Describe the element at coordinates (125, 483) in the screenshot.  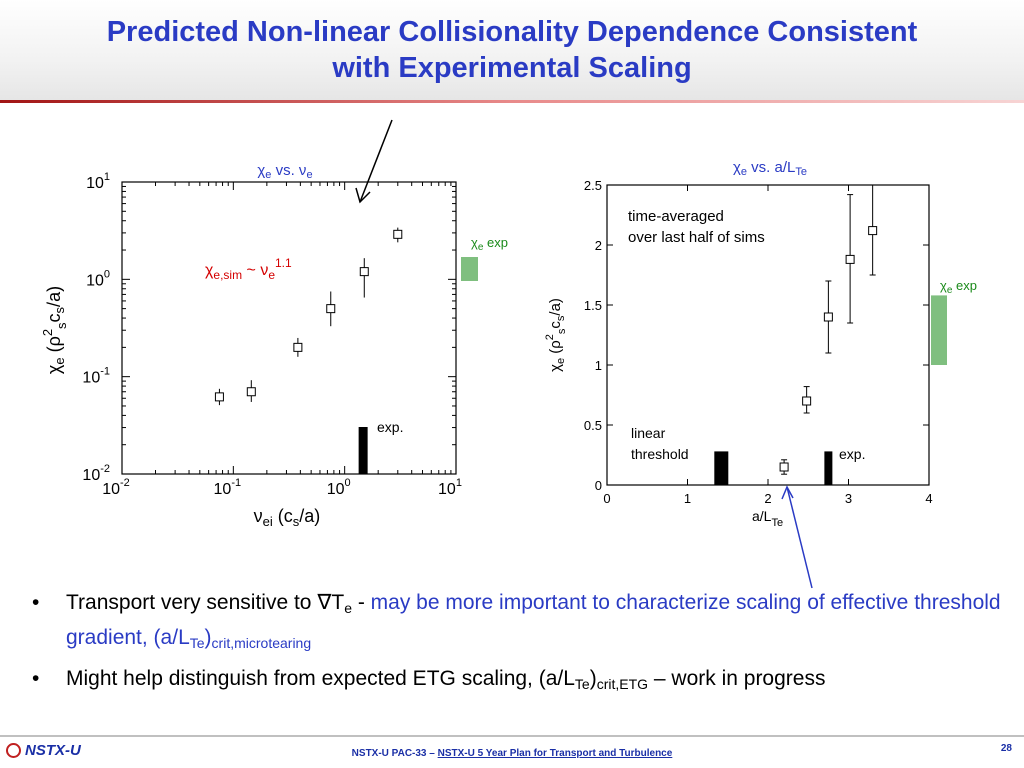
I see `left-x-tick-exp: -2` at that location.